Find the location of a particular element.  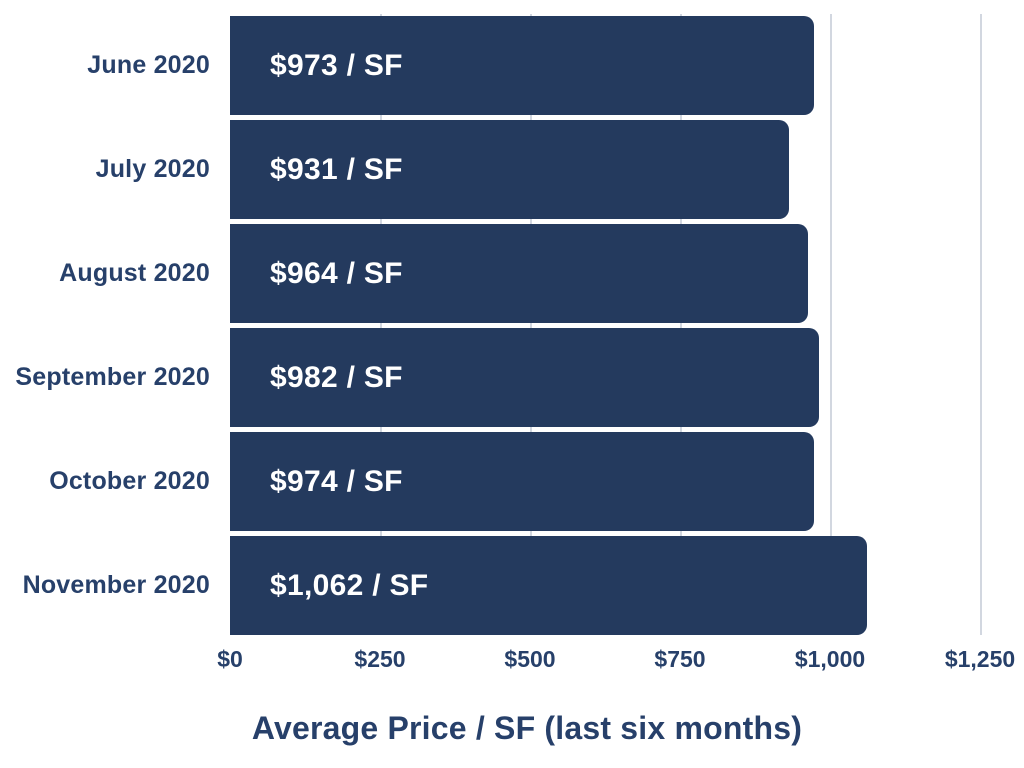

bar-value-label: $964 / SF is located at coordinates (336, 273).